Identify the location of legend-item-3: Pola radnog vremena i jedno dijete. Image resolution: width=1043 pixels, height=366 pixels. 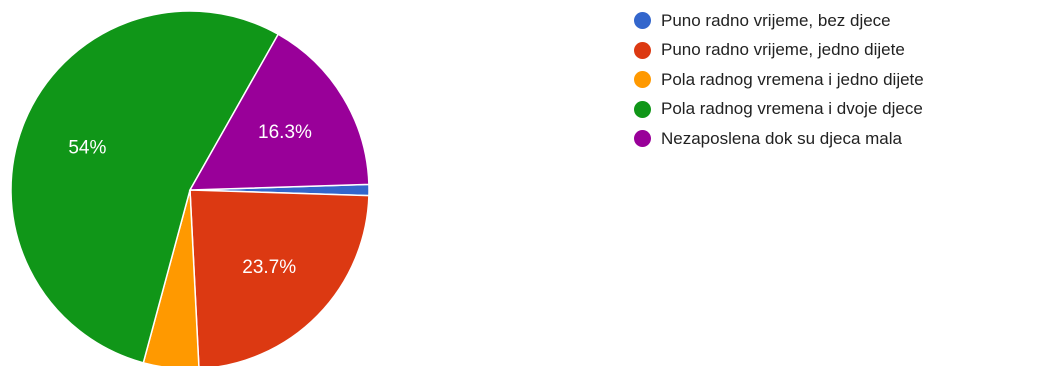
(779, 80).